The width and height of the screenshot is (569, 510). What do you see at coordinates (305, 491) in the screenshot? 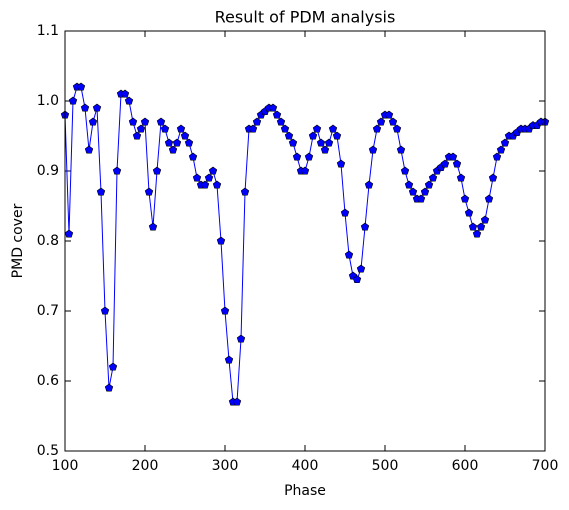
I see `x-axis-label: Phase` at bounding box center [305, 491].